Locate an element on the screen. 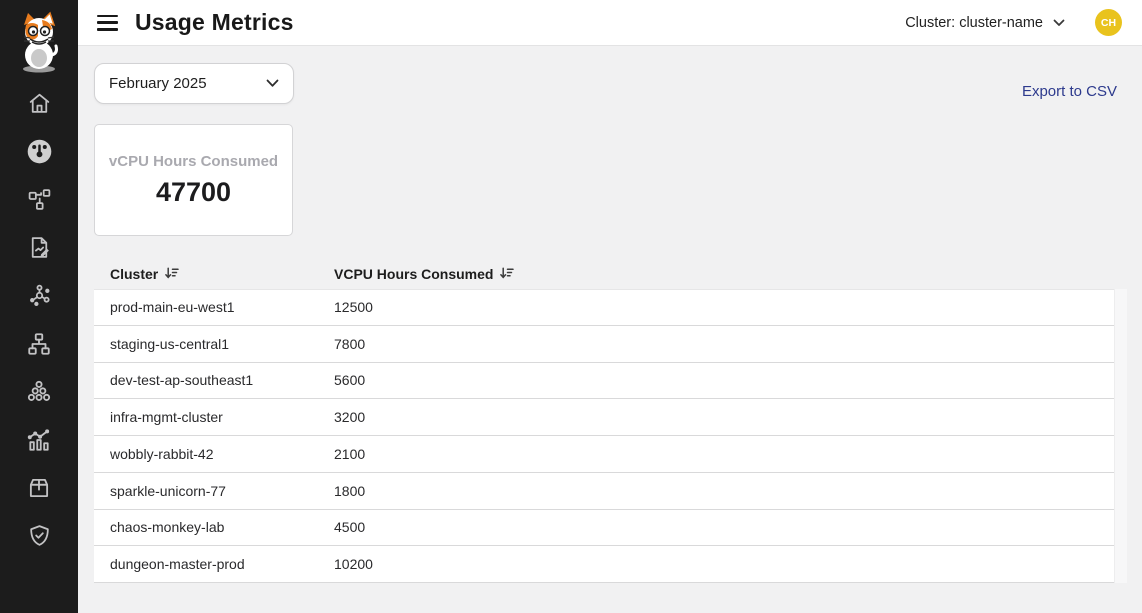  summary-card: vCPU Hours Consumed 47700 is located at coordinates (193, 180).